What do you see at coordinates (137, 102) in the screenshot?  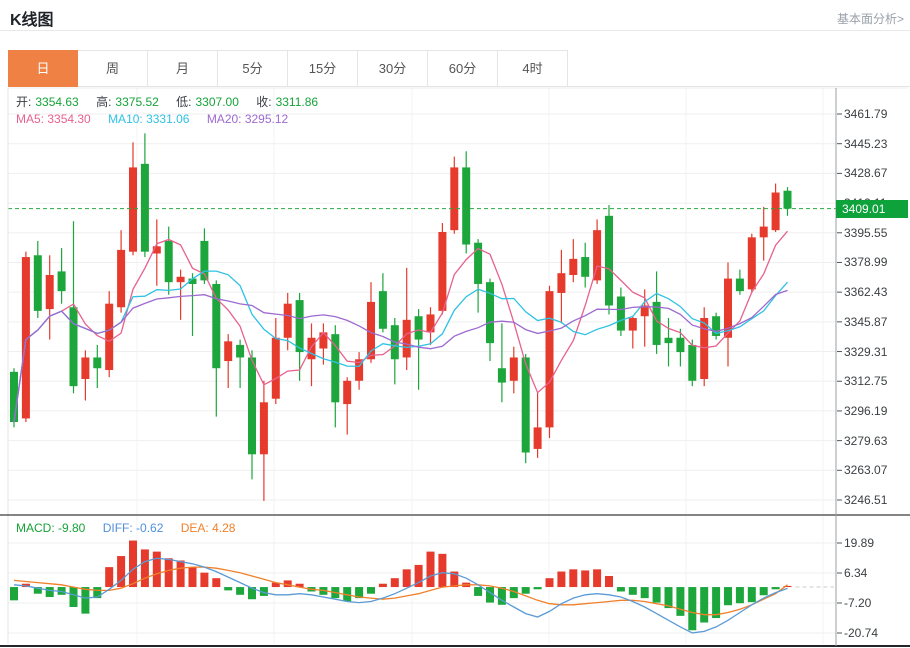 I see `high-value: 3375.52` at bounding box center [137, 102].